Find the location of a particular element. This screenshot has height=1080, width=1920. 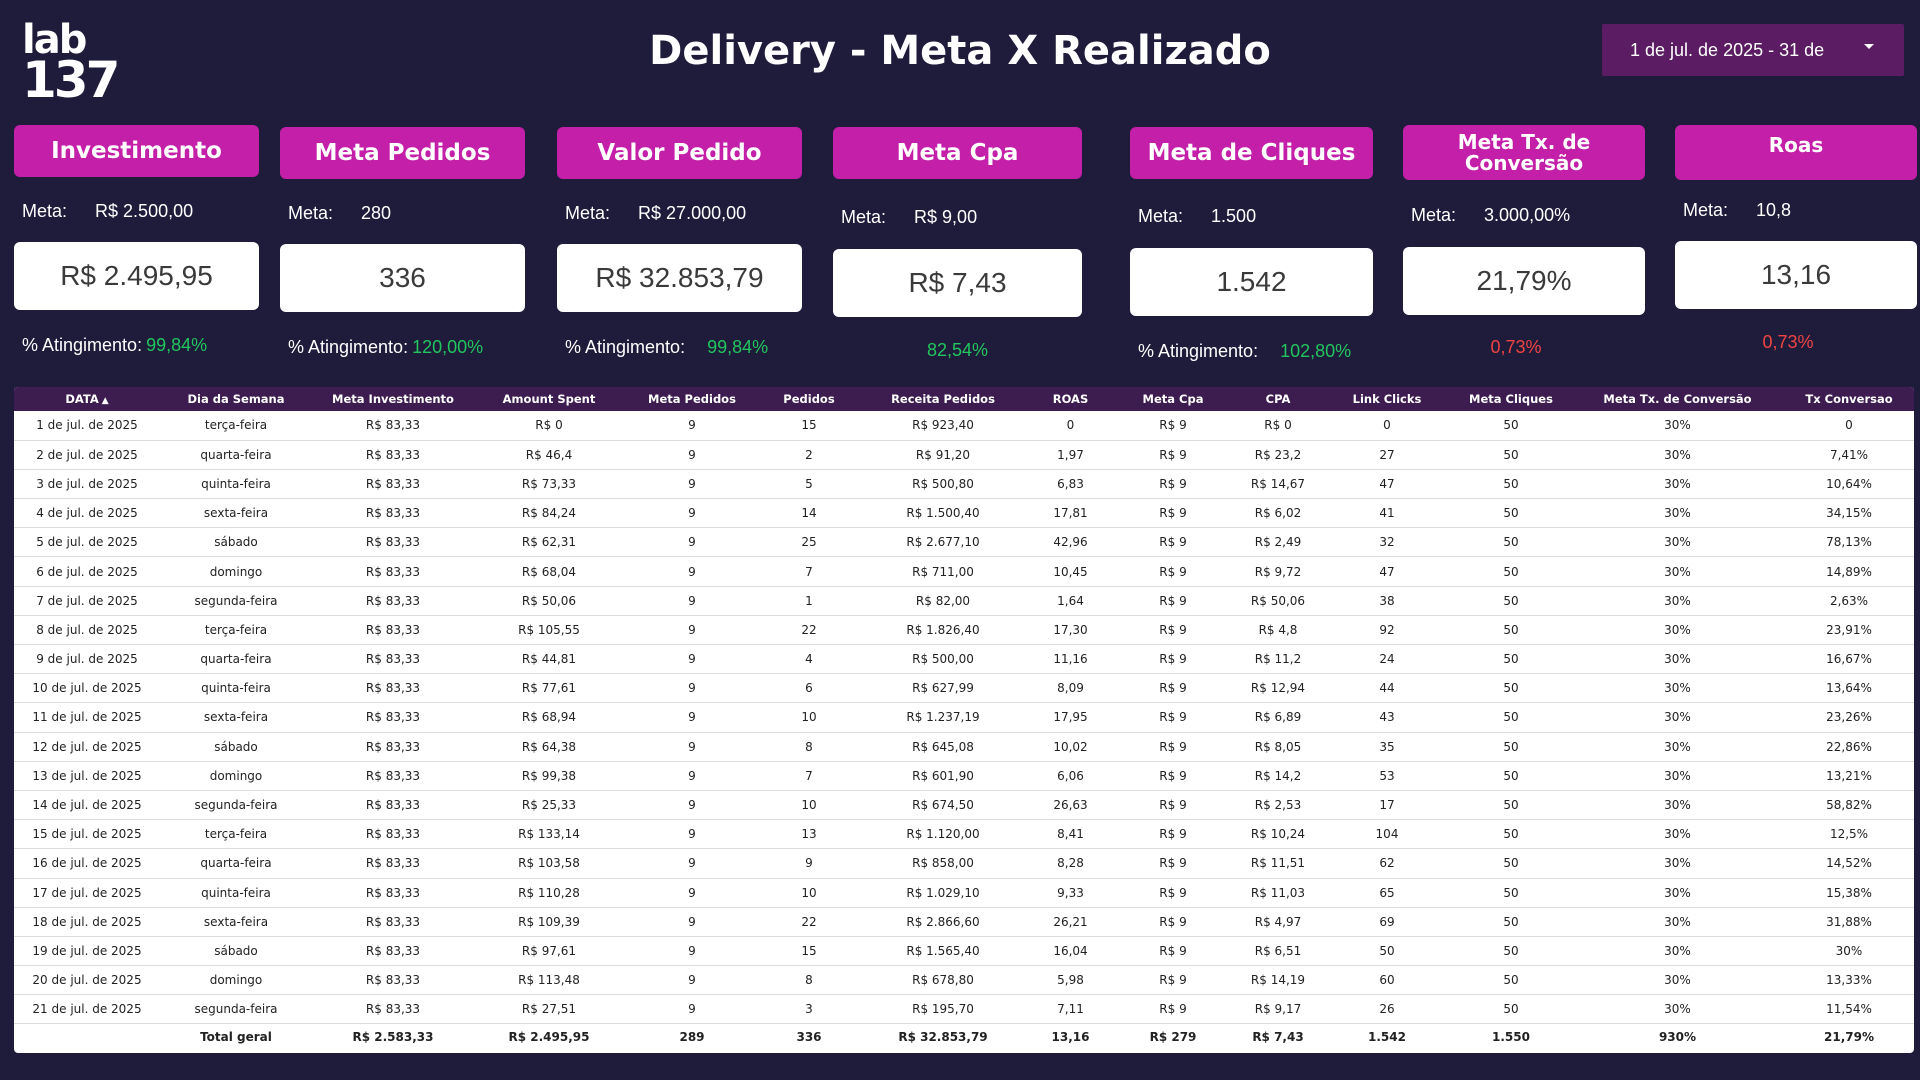

table-cell: 8,28 is located at coordinates (1070, 863).